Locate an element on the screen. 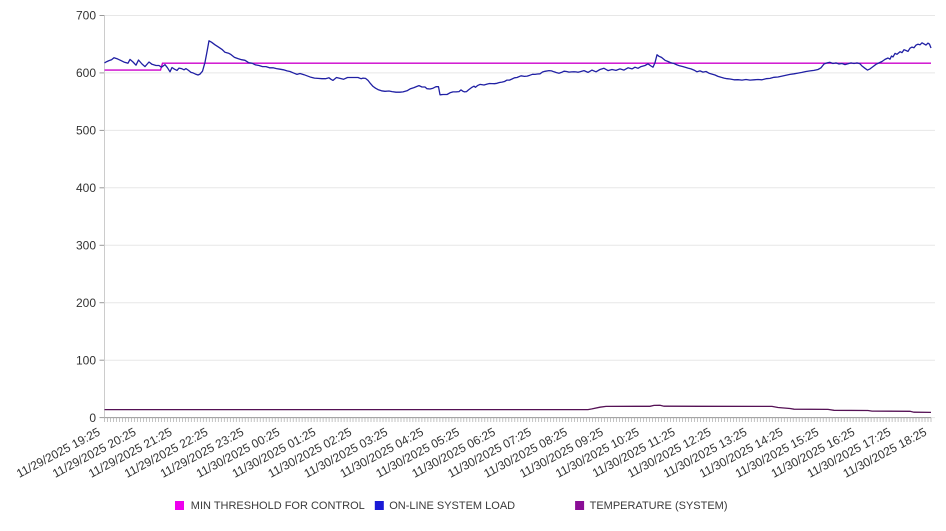  svg-text: TEMPERATURE (SYSTEM) is located at coordinates (659, 506).